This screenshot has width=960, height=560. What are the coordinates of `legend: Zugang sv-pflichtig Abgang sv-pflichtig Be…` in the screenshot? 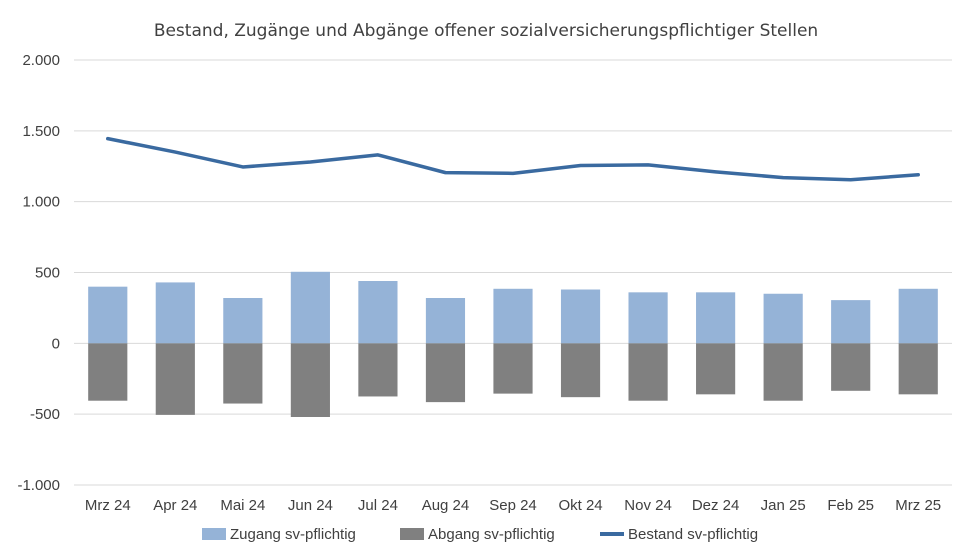 It's located at (480, 534).